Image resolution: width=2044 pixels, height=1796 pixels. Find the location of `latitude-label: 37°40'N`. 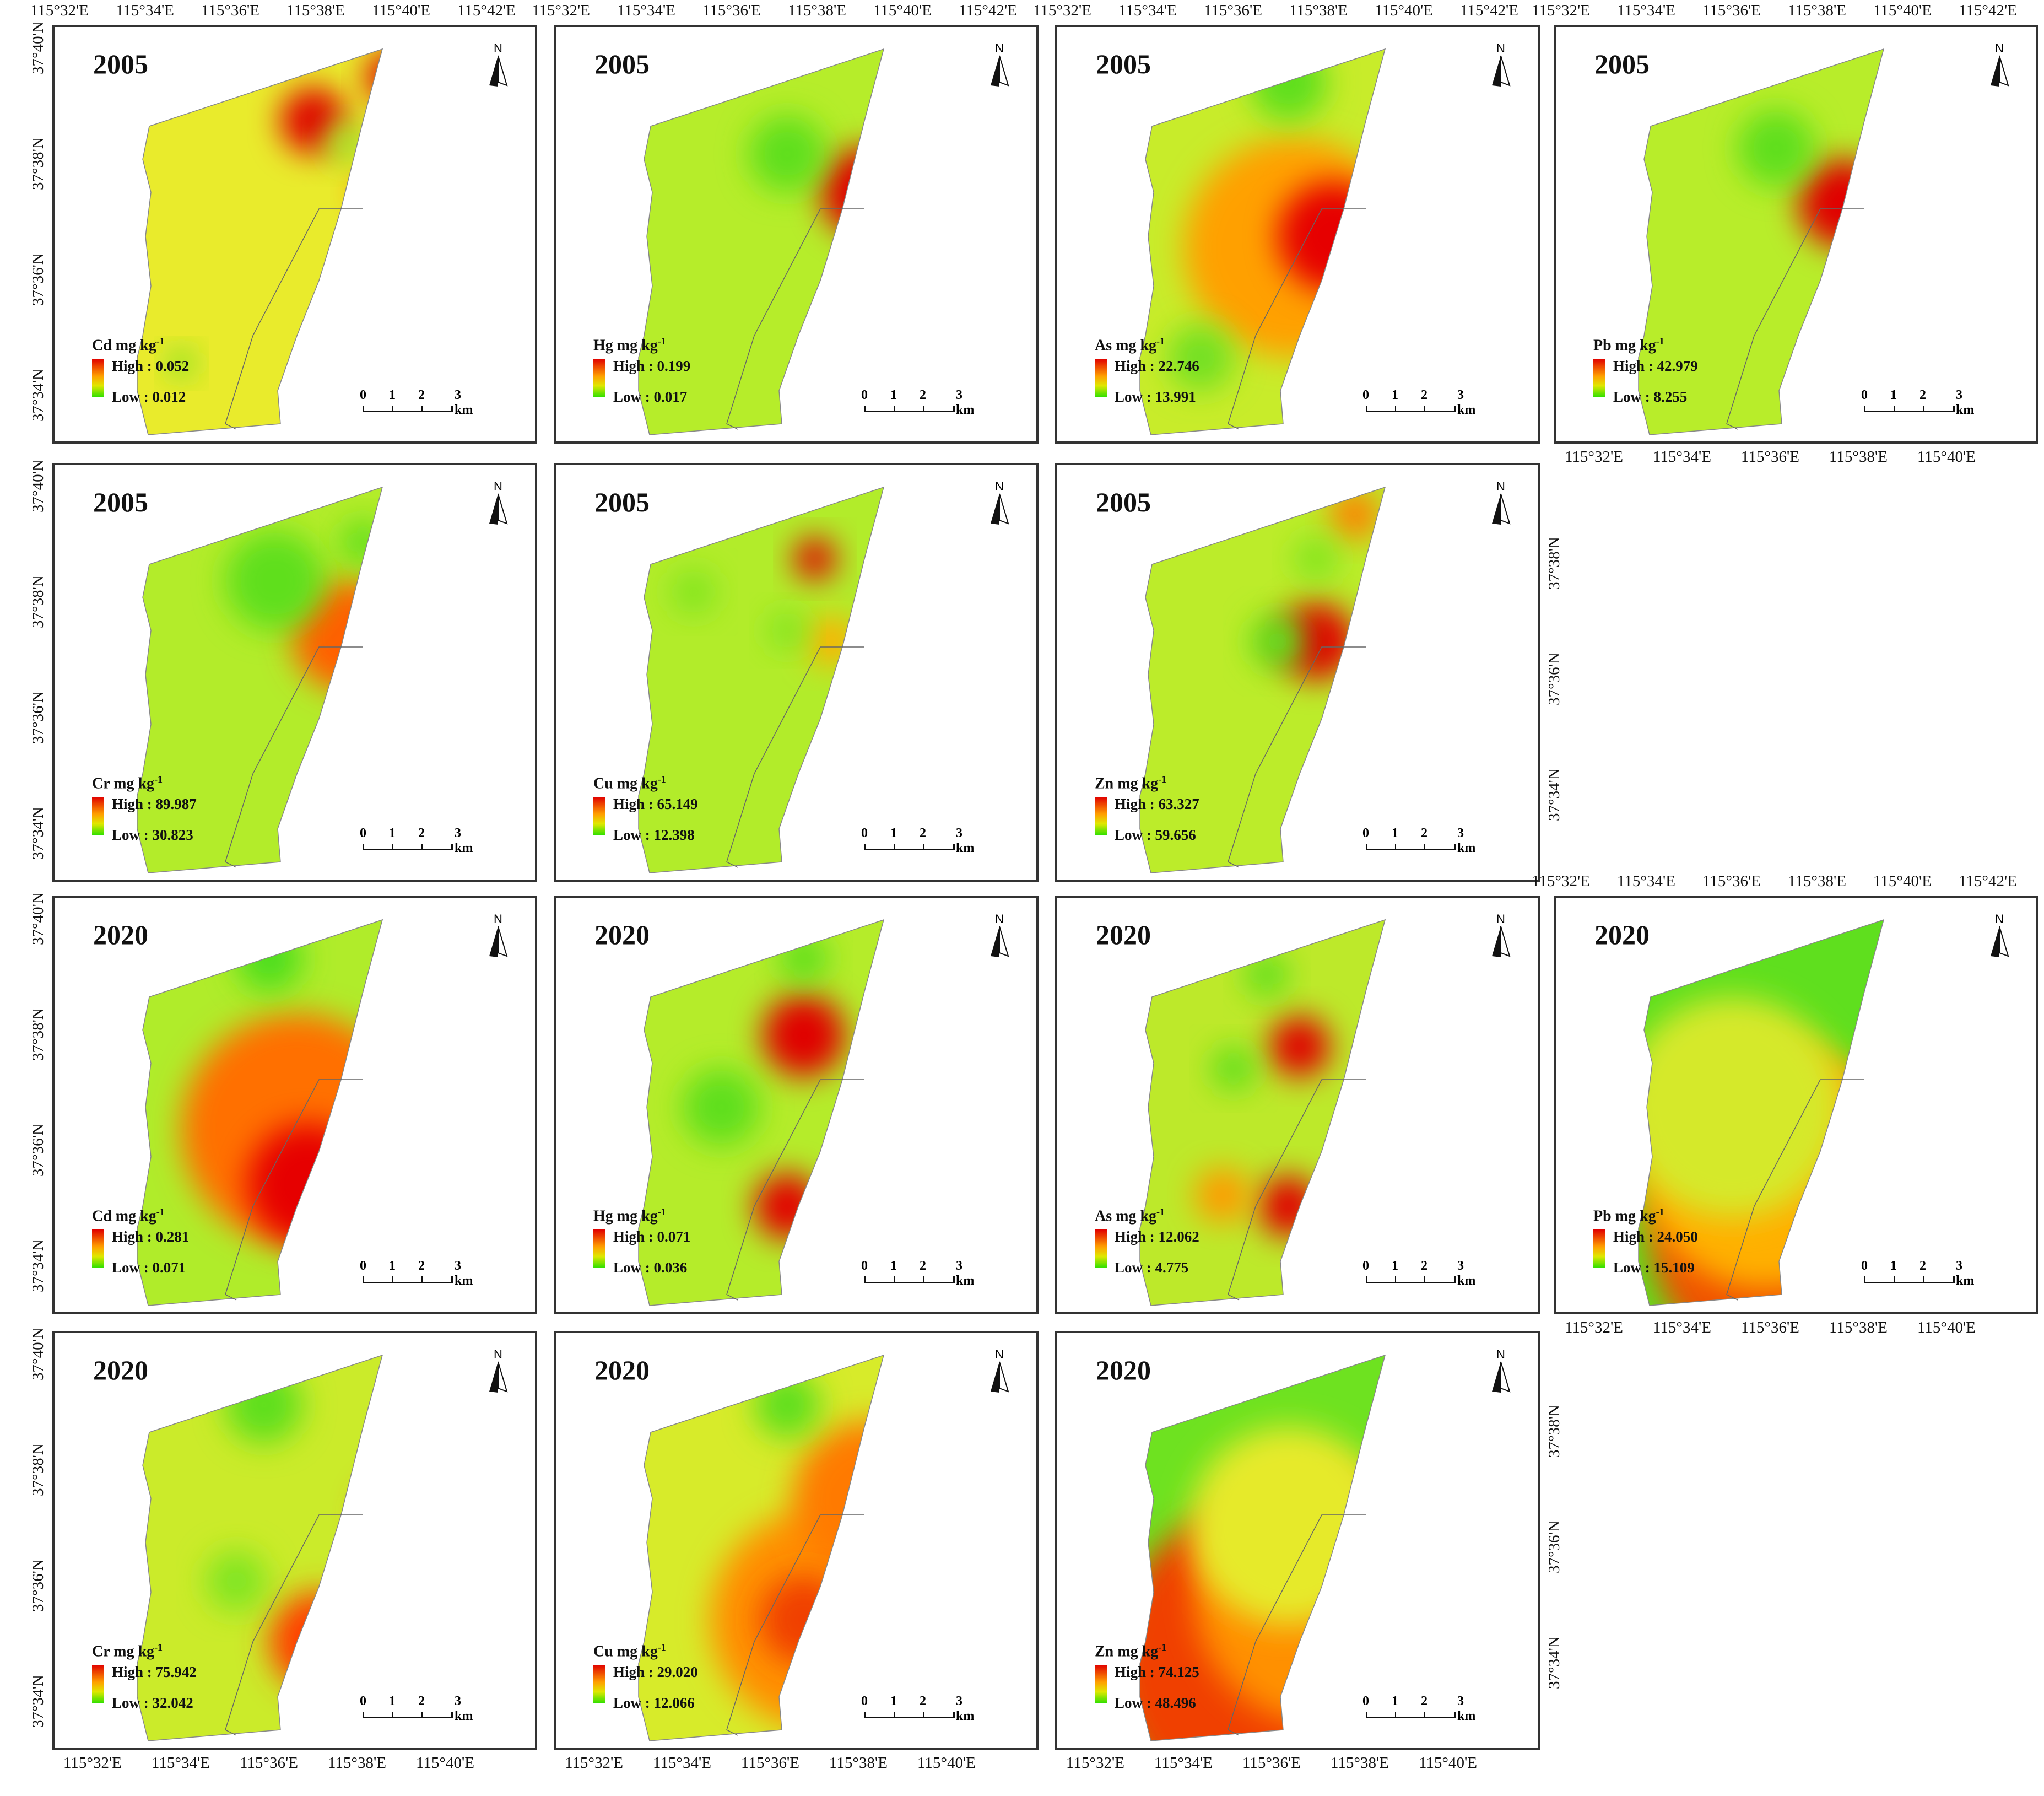

latitude-label: 37°40'N is located at coordinates (38, 918).